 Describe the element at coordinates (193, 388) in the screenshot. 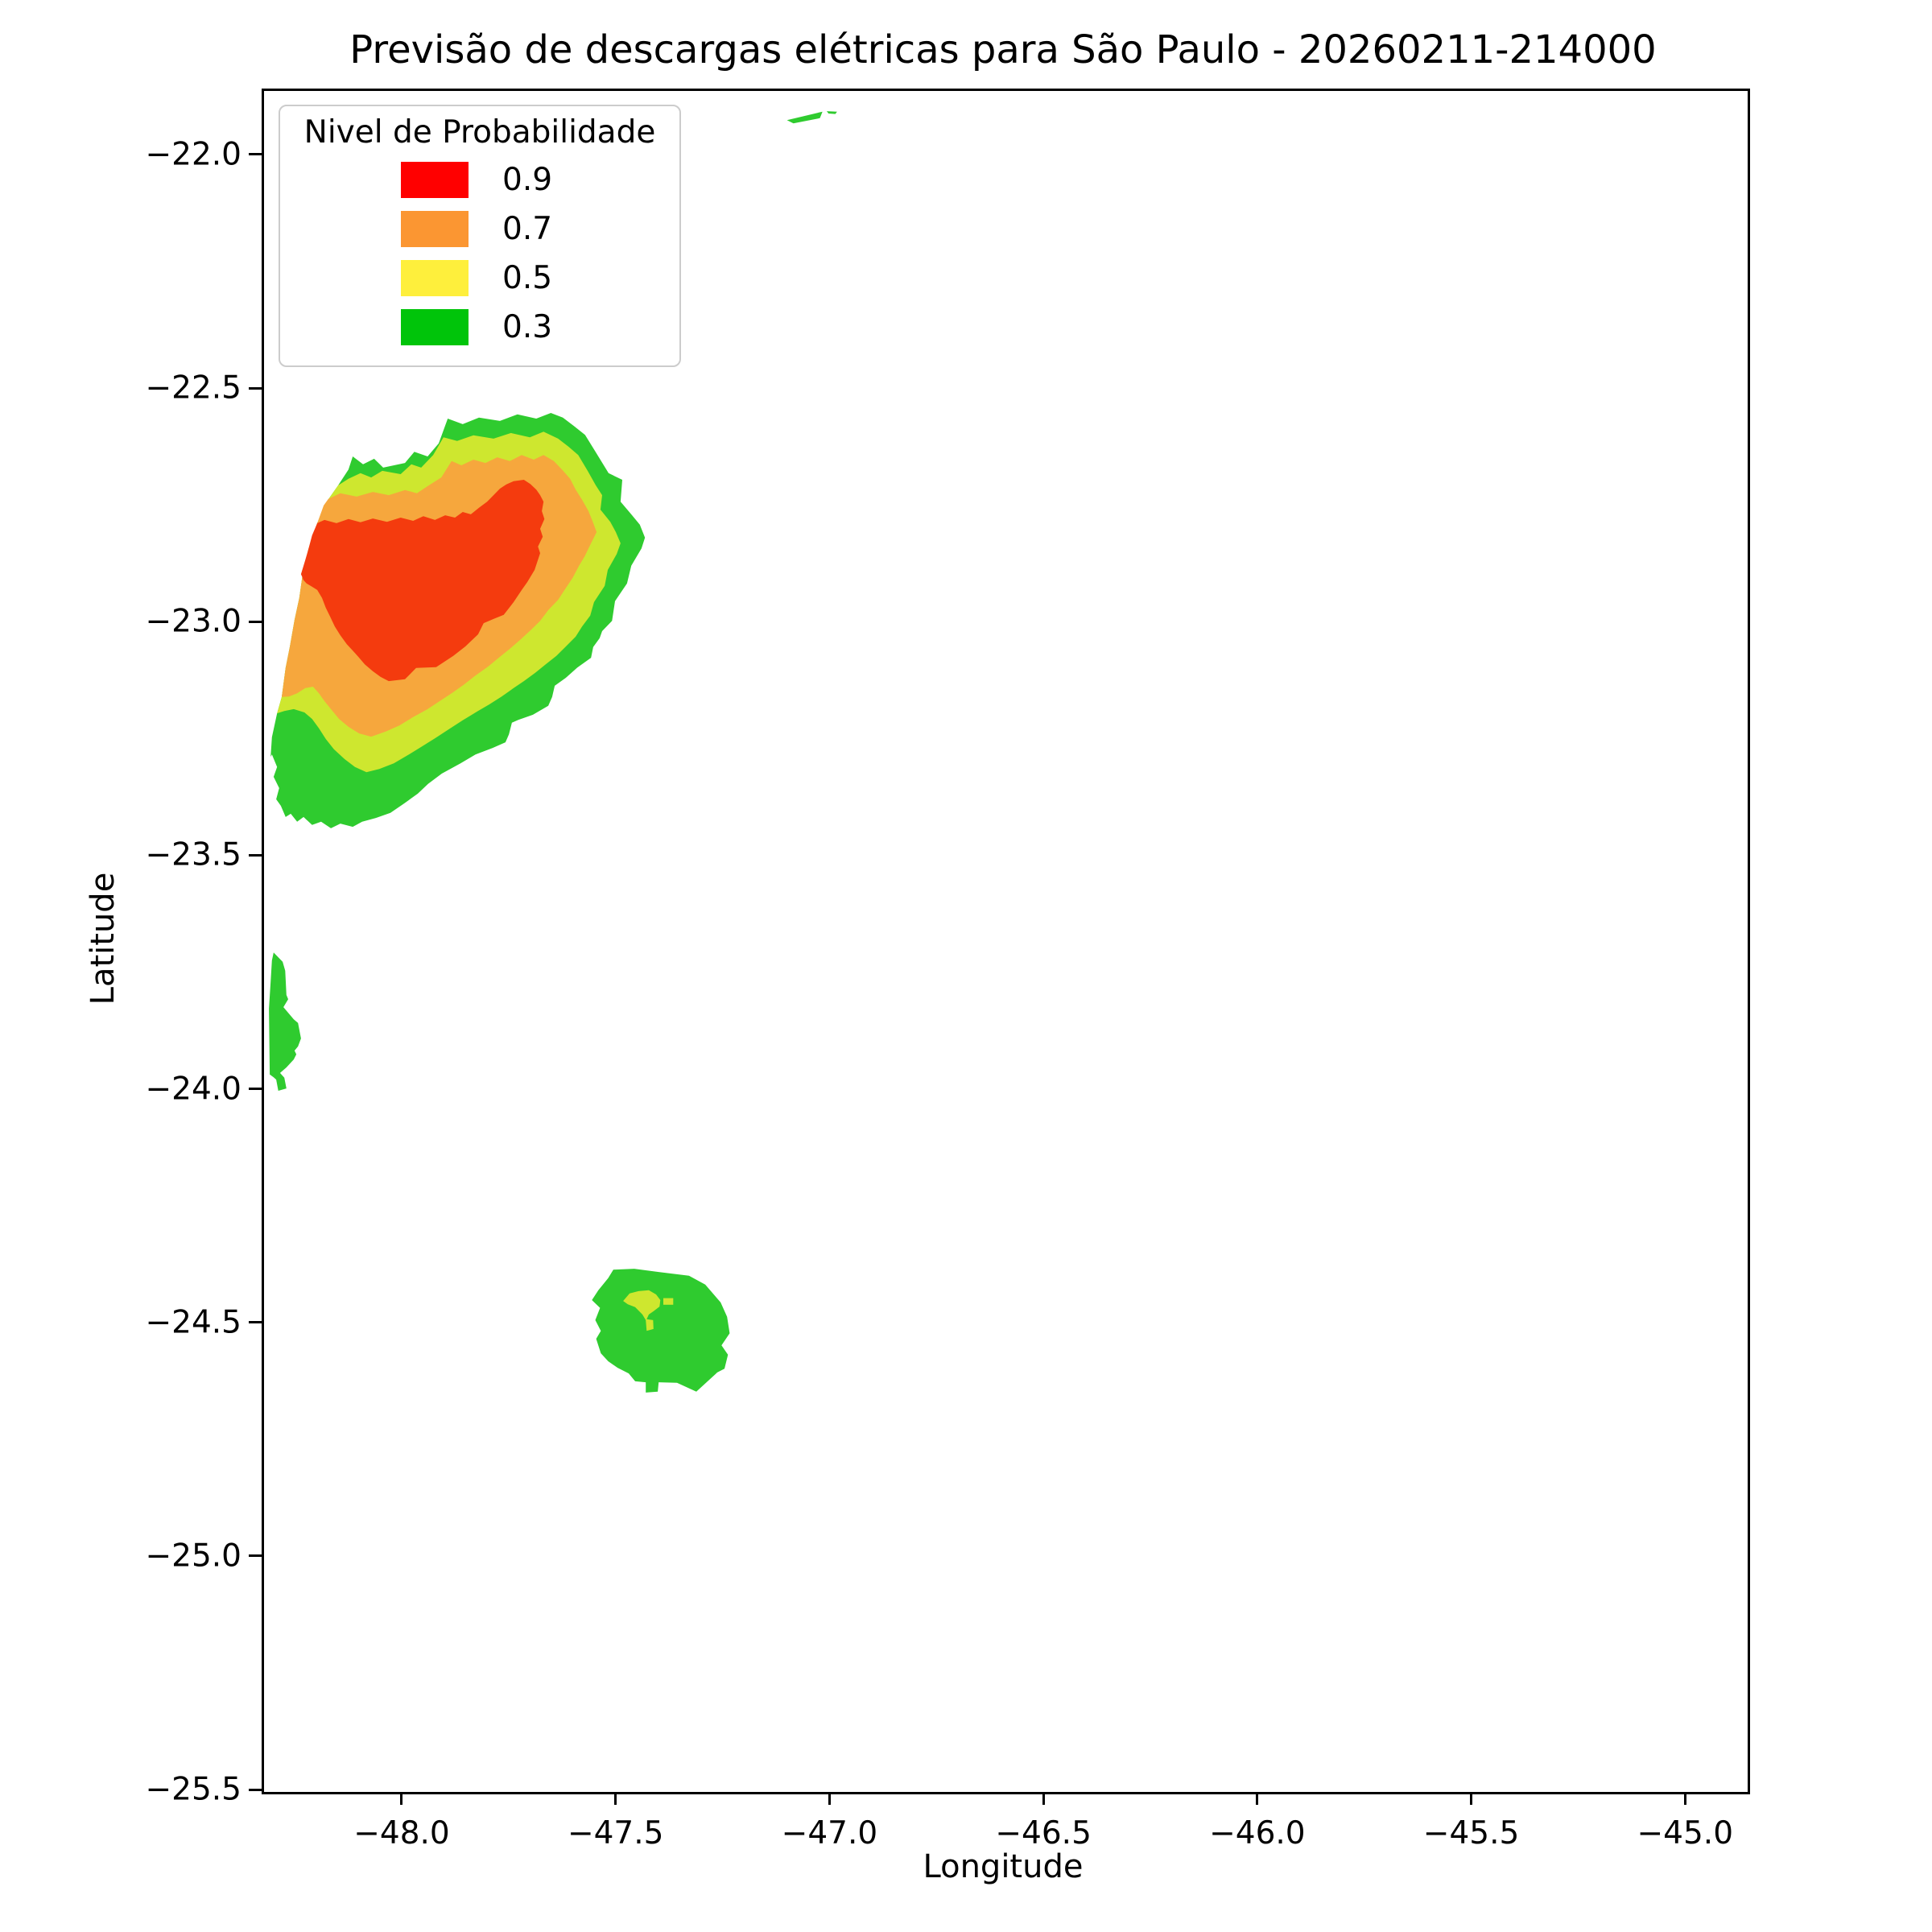

I see `y-tick-label: −22.5` at that location.